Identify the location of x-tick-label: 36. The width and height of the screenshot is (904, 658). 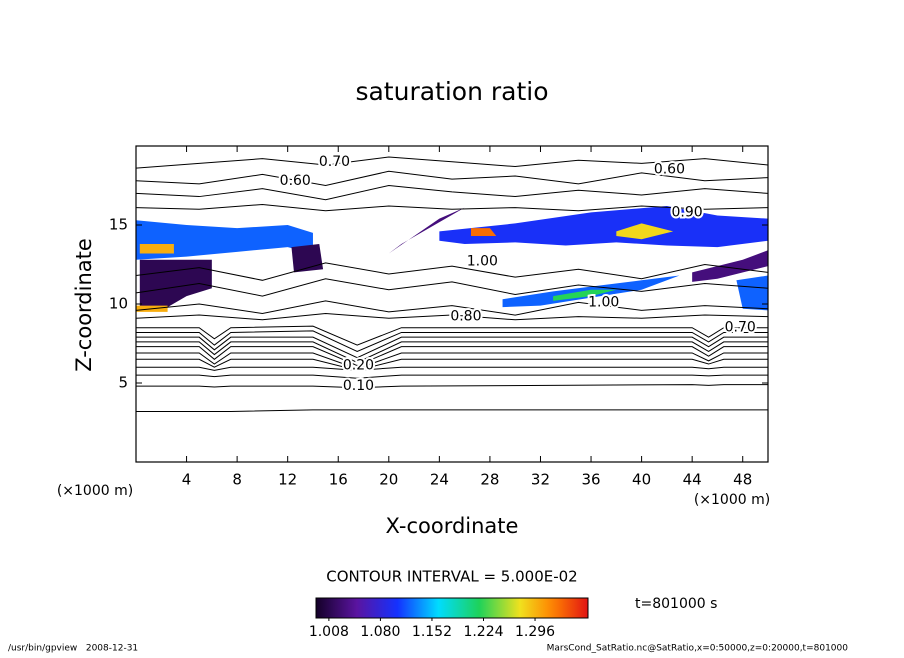
(590, 480).